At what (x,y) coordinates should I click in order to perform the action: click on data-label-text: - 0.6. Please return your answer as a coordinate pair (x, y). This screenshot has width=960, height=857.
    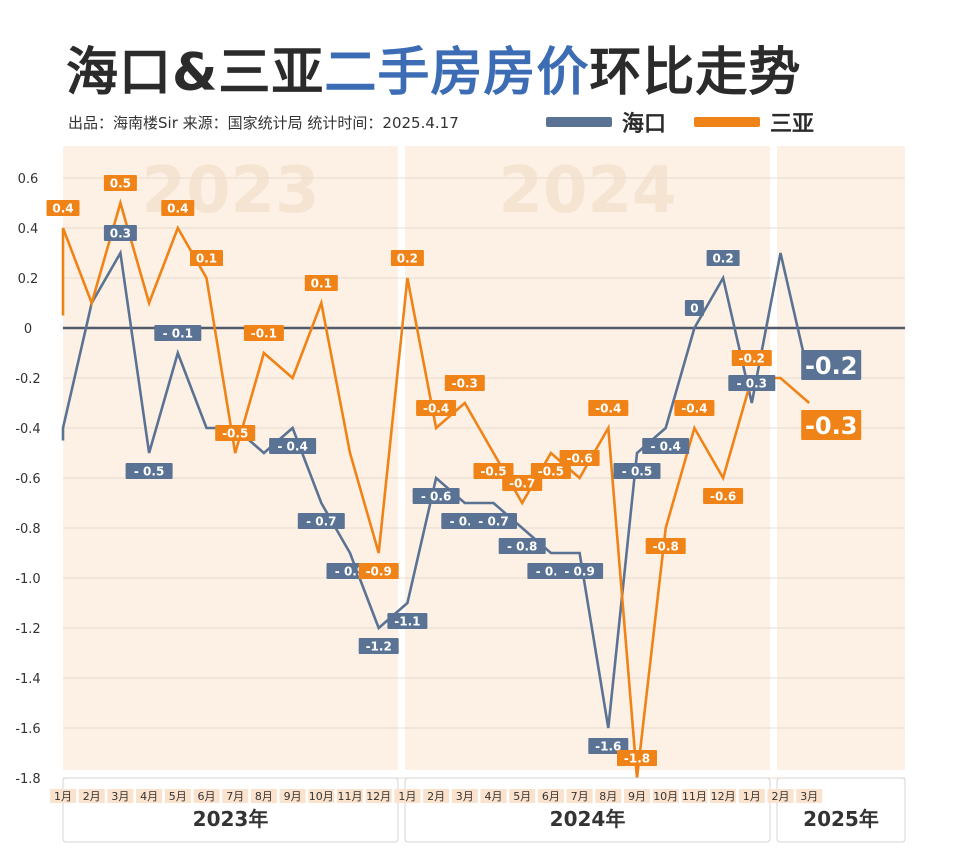
    Looking at the image, I should click on (436, 497).